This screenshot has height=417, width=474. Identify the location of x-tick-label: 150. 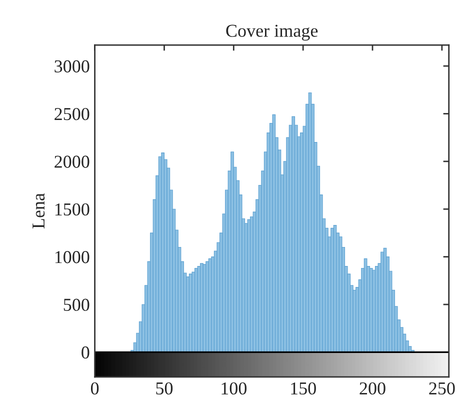
(303, 388).